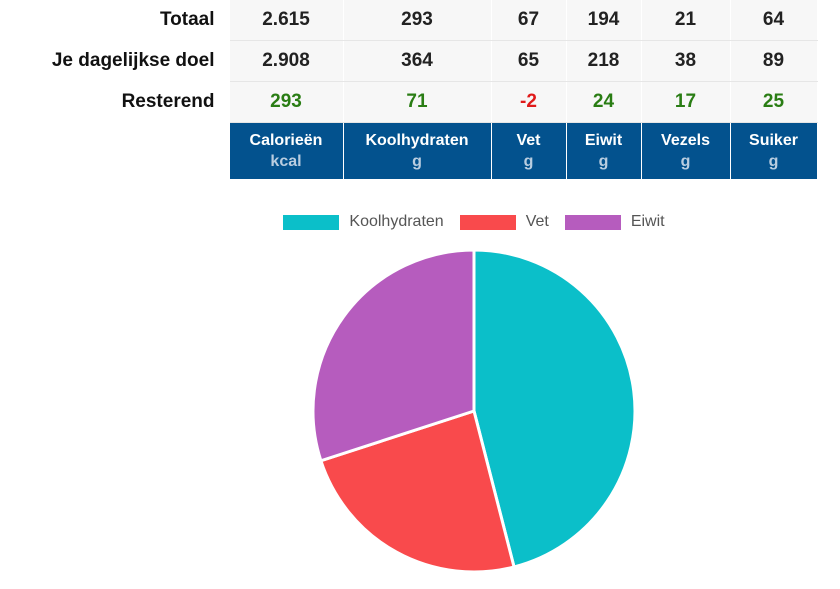 This screenshot has height=589, width=840. I want to click on cell-protein: 194, so click(604, 20).